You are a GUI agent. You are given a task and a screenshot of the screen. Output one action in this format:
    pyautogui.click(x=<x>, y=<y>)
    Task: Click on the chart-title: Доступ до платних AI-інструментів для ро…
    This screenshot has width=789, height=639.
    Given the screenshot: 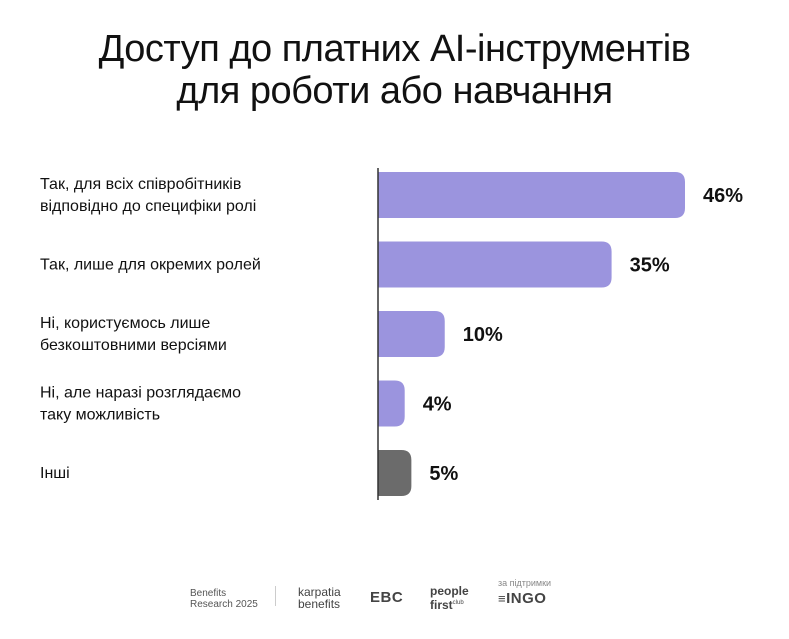 What is the action you would take?
    pyautogui.click(x=394, y=70)
    